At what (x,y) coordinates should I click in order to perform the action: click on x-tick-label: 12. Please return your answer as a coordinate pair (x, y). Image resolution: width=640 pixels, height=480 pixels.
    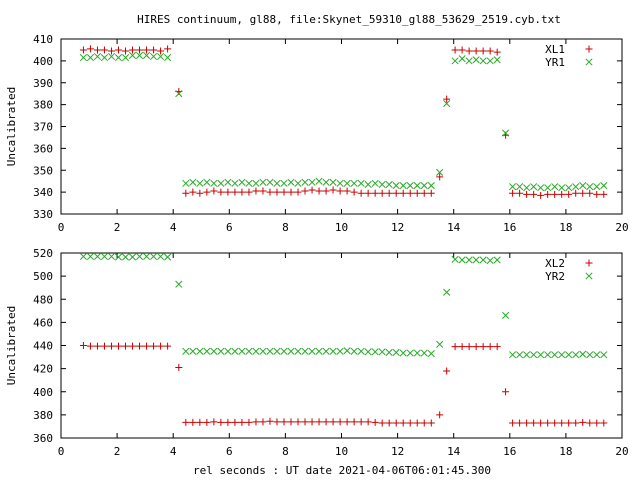
    Looking at the image, I should click on (397, 227).